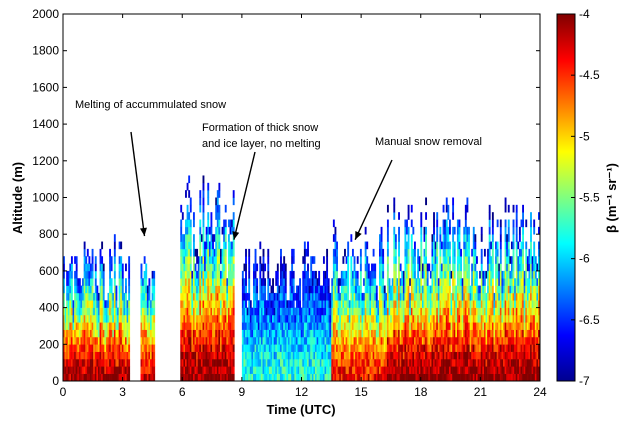  Describe the element at coordinates (49, 234) in the screenshot. I see `y-tick-label: 800` at that location.